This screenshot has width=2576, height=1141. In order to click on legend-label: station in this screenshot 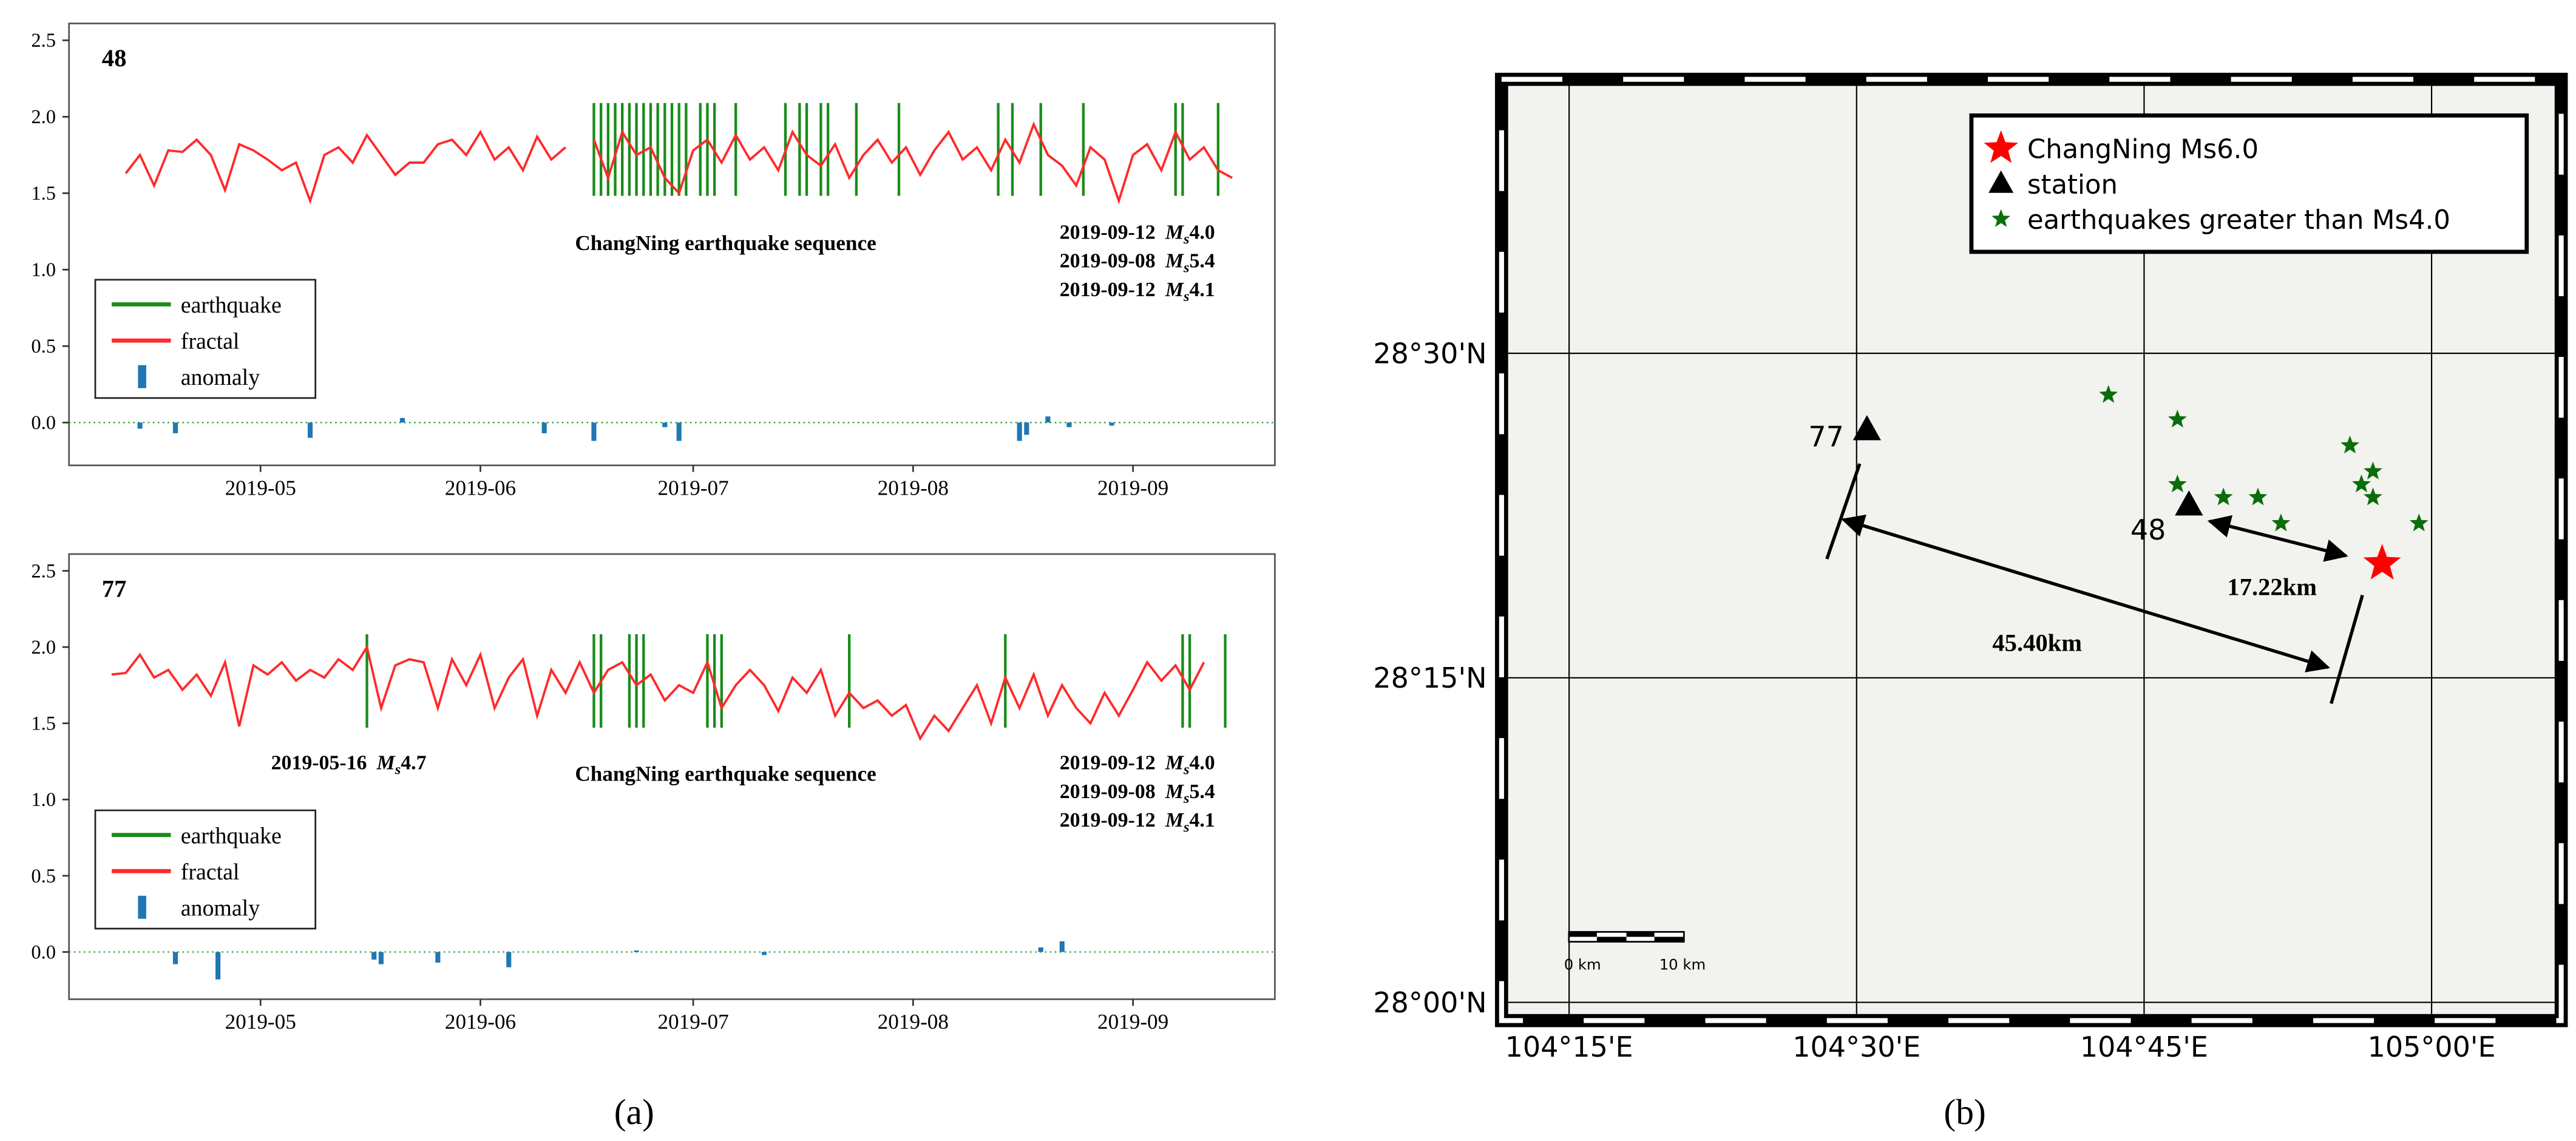, I will do `click(2072, 185)`.